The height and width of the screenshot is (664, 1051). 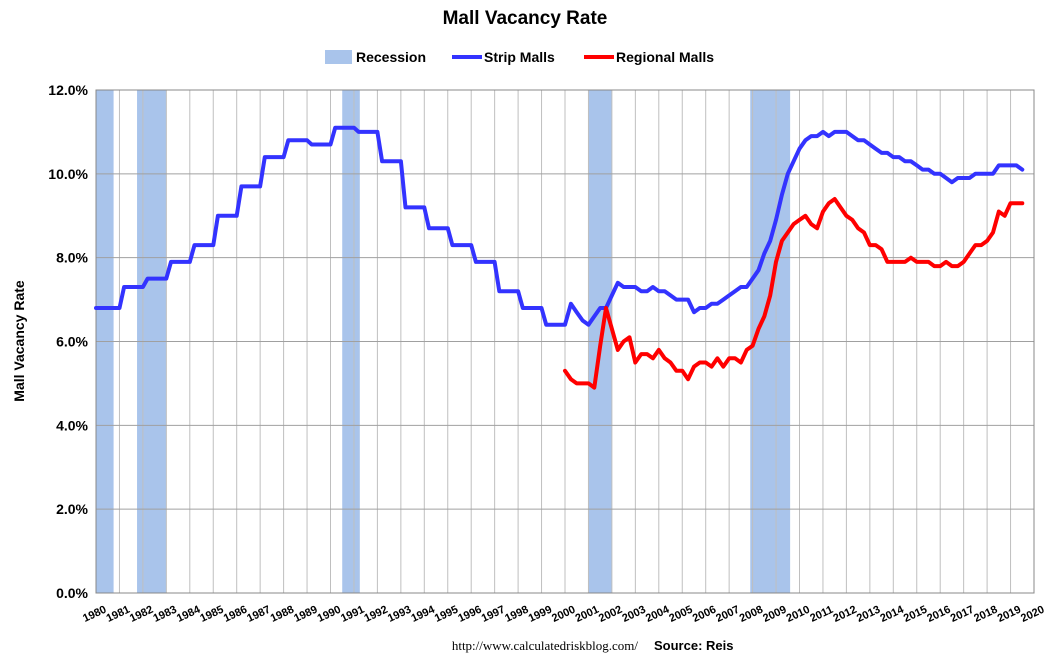 What do you see at coordinates (19, 341) in the screenshot?
I see `y-axis-label: Mall Vacancy Rate` at bounding box center [19, 341].